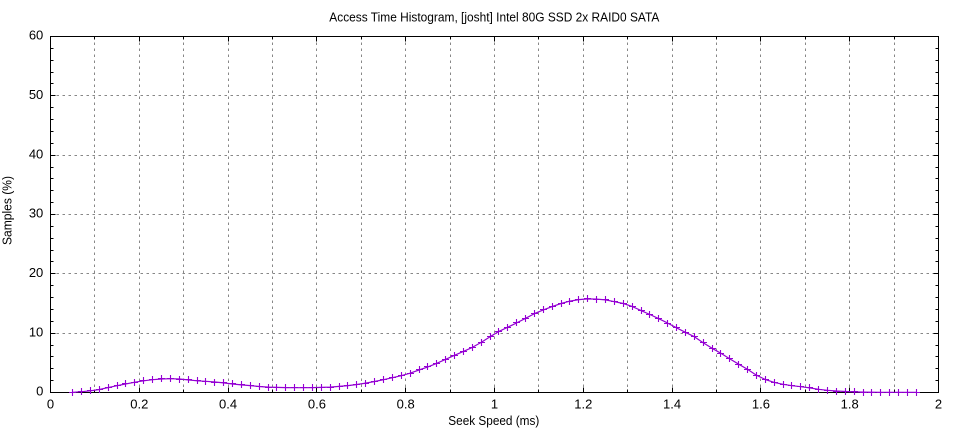  What do you see at coordinates (228, 403) in the screenshot?
I see `svg-text: 0.4` at bounding box center [228, 403].